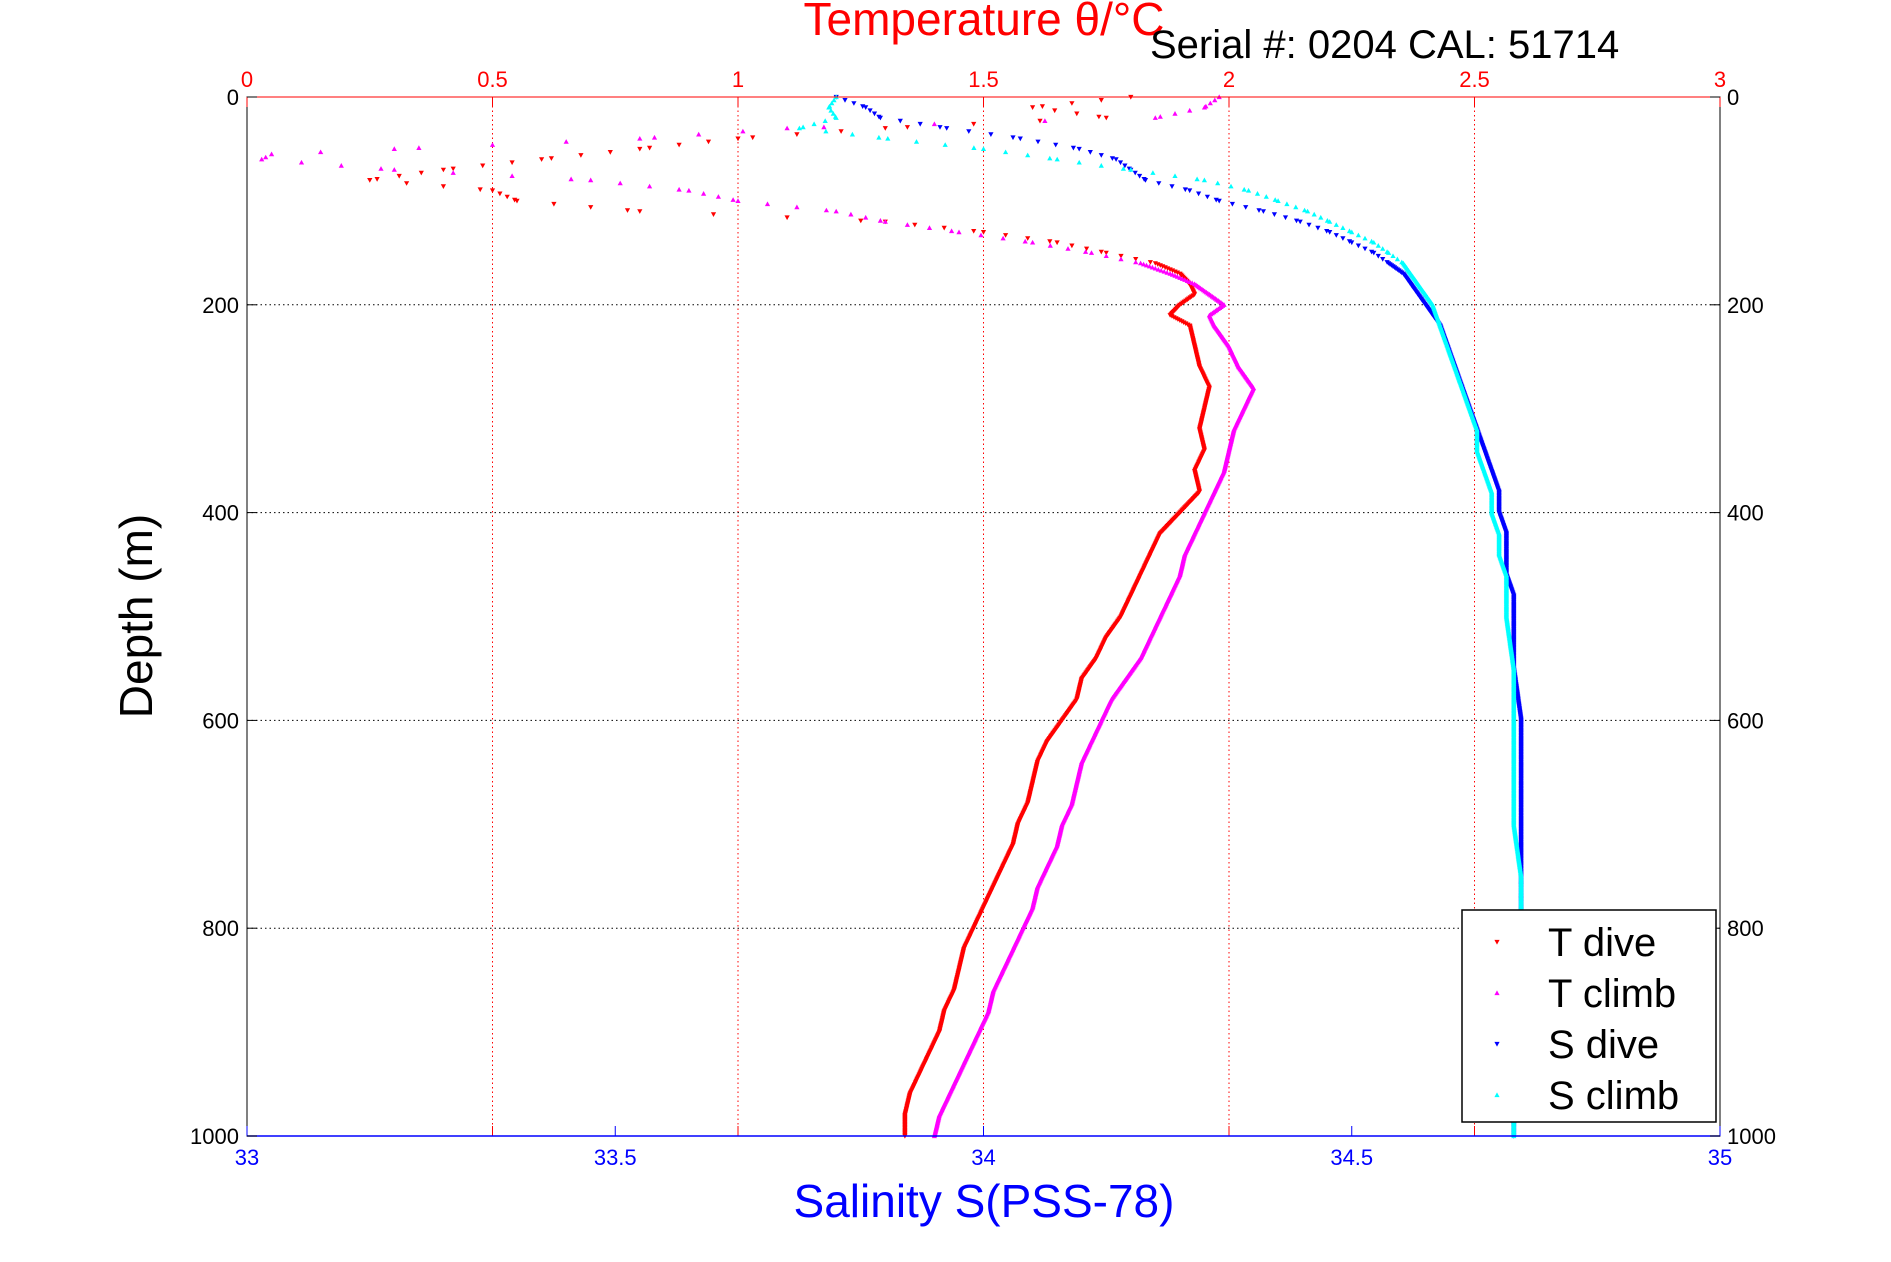 This screenshot has height=1262, width=1891. I want to click on temperature-tick-label: 1, so click(738, 79).